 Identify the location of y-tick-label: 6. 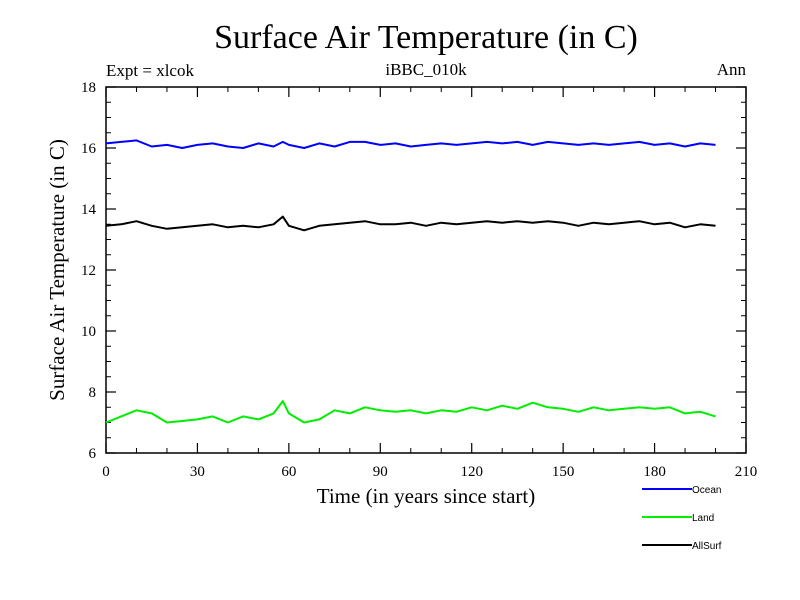
(93, 454).